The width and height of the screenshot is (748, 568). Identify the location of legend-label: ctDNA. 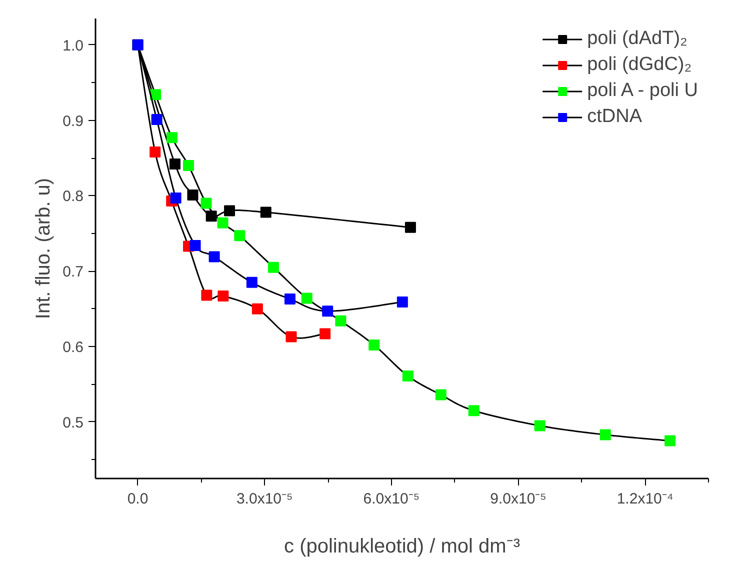
(614, 117).